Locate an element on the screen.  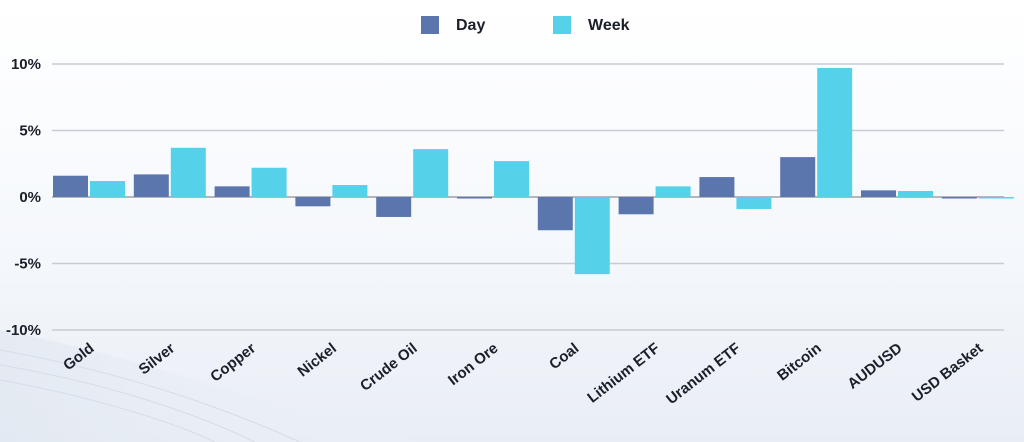
x-tick-label: Lithium ETF is located at coordinates (623, 373).